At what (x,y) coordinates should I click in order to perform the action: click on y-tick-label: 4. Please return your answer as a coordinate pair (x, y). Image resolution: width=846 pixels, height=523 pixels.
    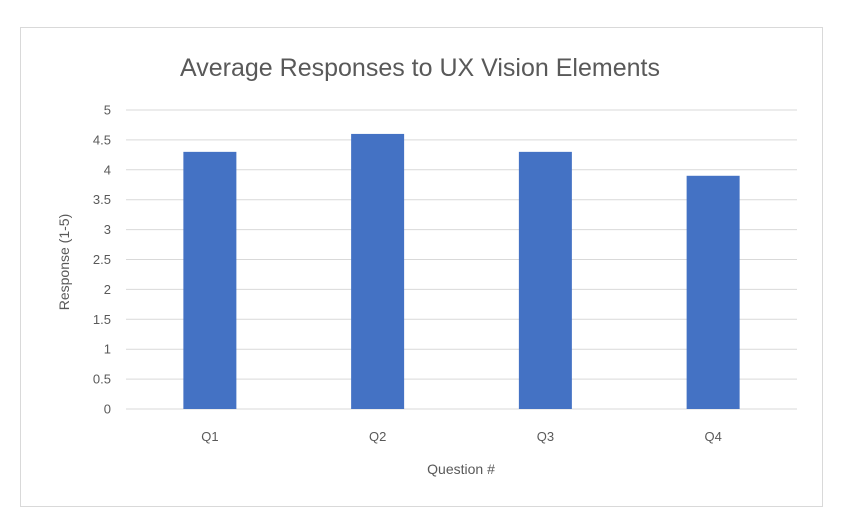
    Looking at the image, I should click on (107, 169).